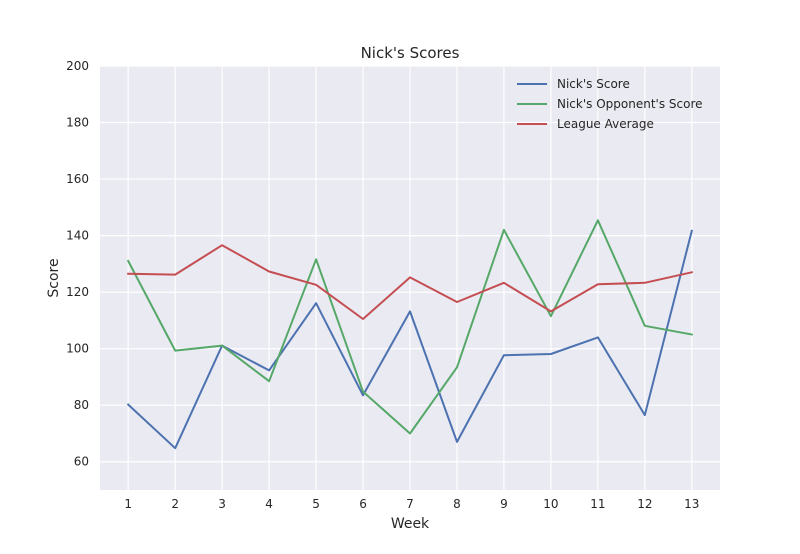  I want to click on x-tick-label: 7, so click(410, 504).